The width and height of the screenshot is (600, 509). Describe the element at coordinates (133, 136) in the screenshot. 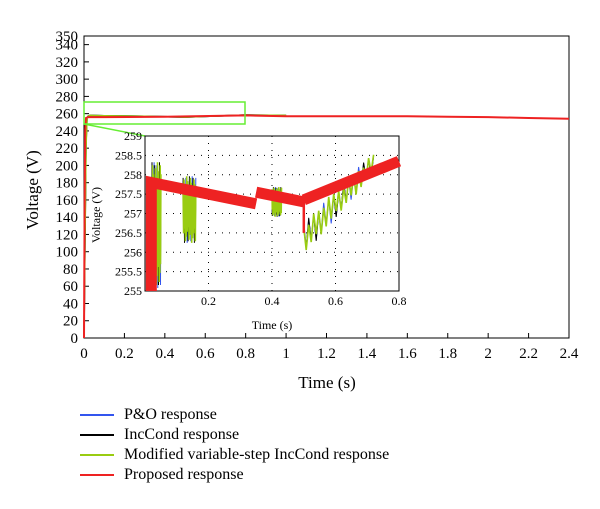

I see `inset-y-tick-label: 259` at that location.